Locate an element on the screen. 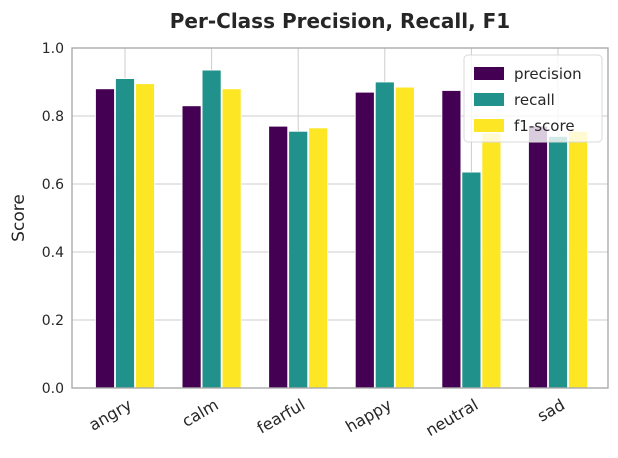 This screenshot has height=458, width=618. bar-f1-score-happy is located at coordinates (404, 237).